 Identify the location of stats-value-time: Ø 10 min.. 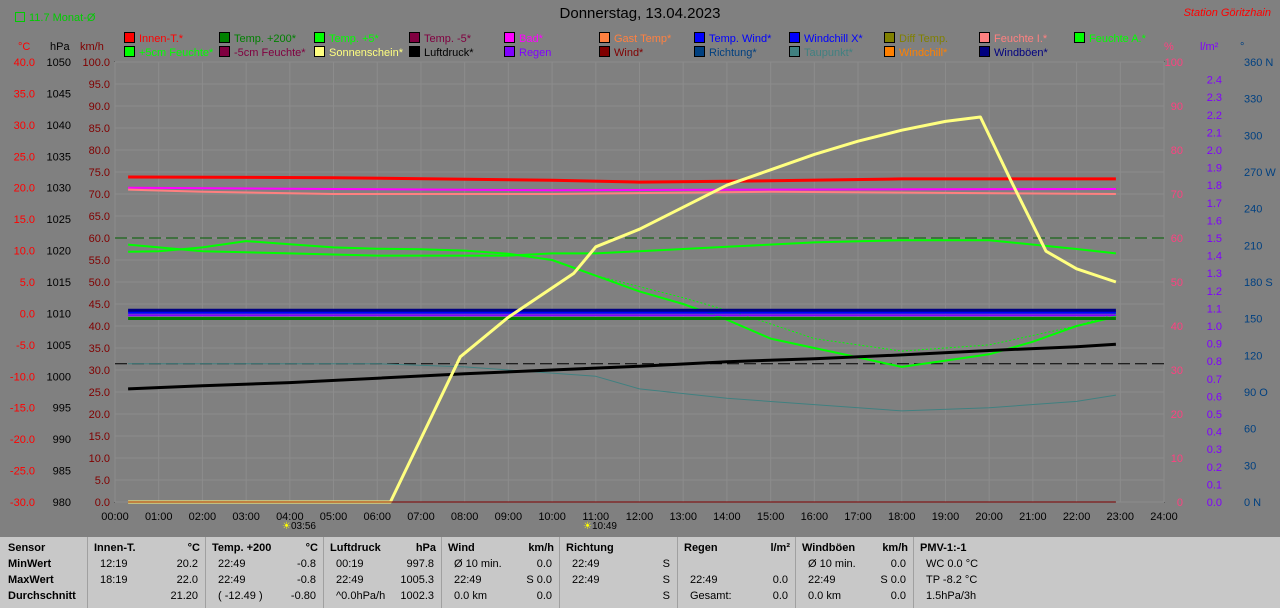
(832, 564).